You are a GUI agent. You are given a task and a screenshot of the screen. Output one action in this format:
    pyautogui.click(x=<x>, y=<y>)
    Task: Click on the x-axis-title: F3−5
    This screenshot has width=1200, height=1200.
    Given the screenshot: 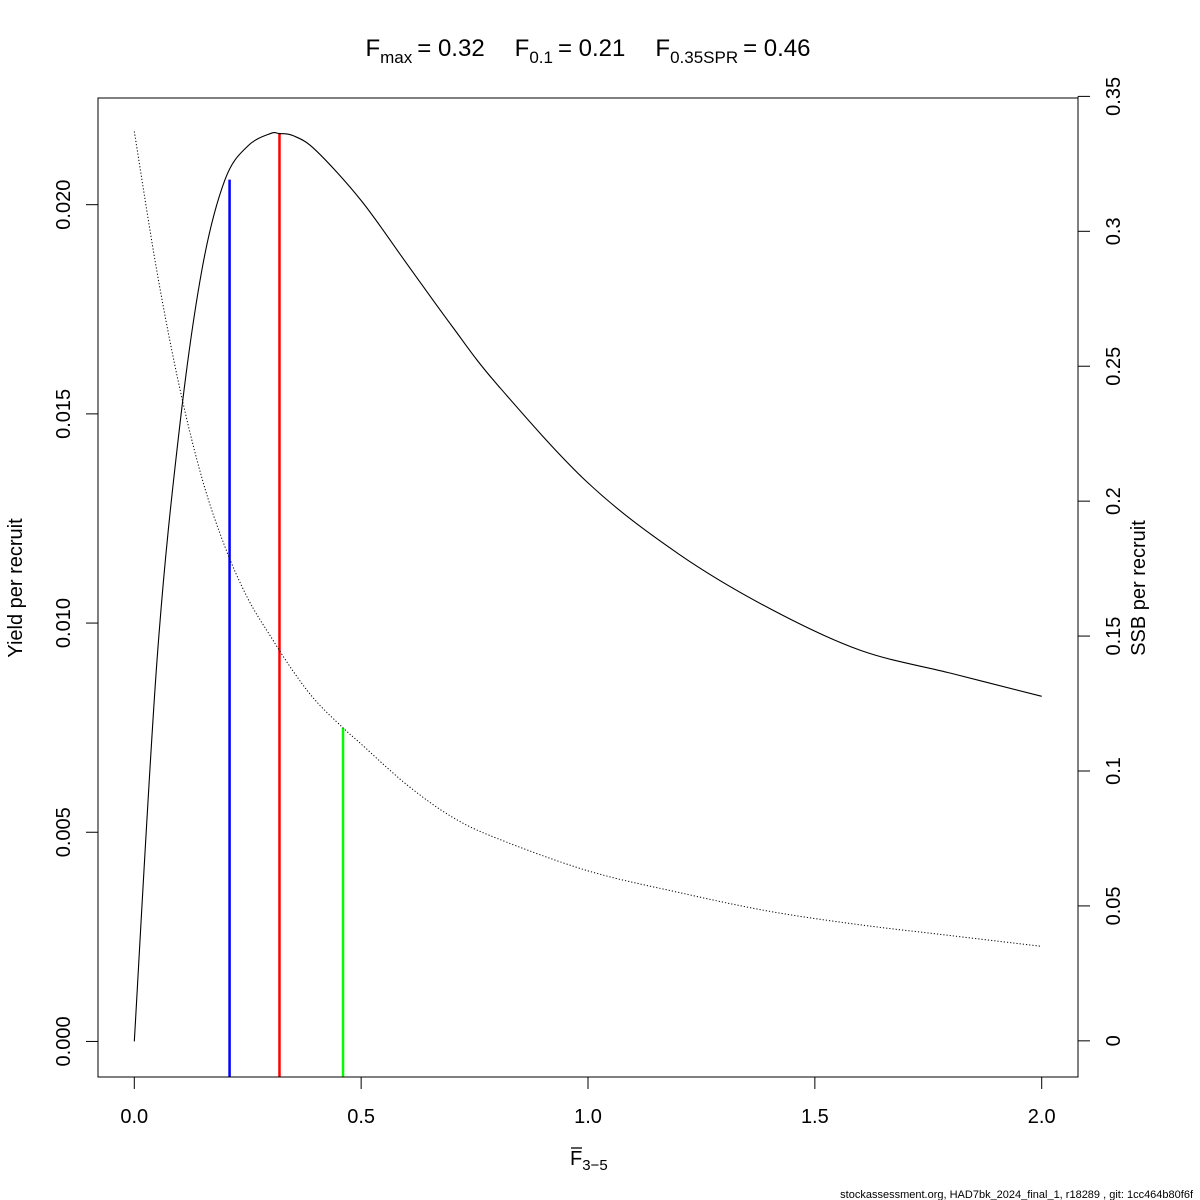 What is the action you would take?
    pyautogui.click(x=589, y=1160)
    